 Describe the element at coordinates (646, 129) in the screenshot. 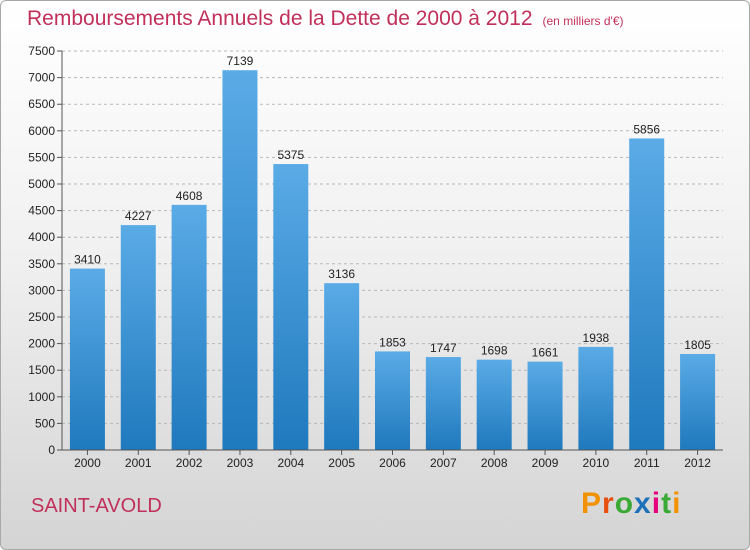

I see `bar-value-label: 5856` at that location.